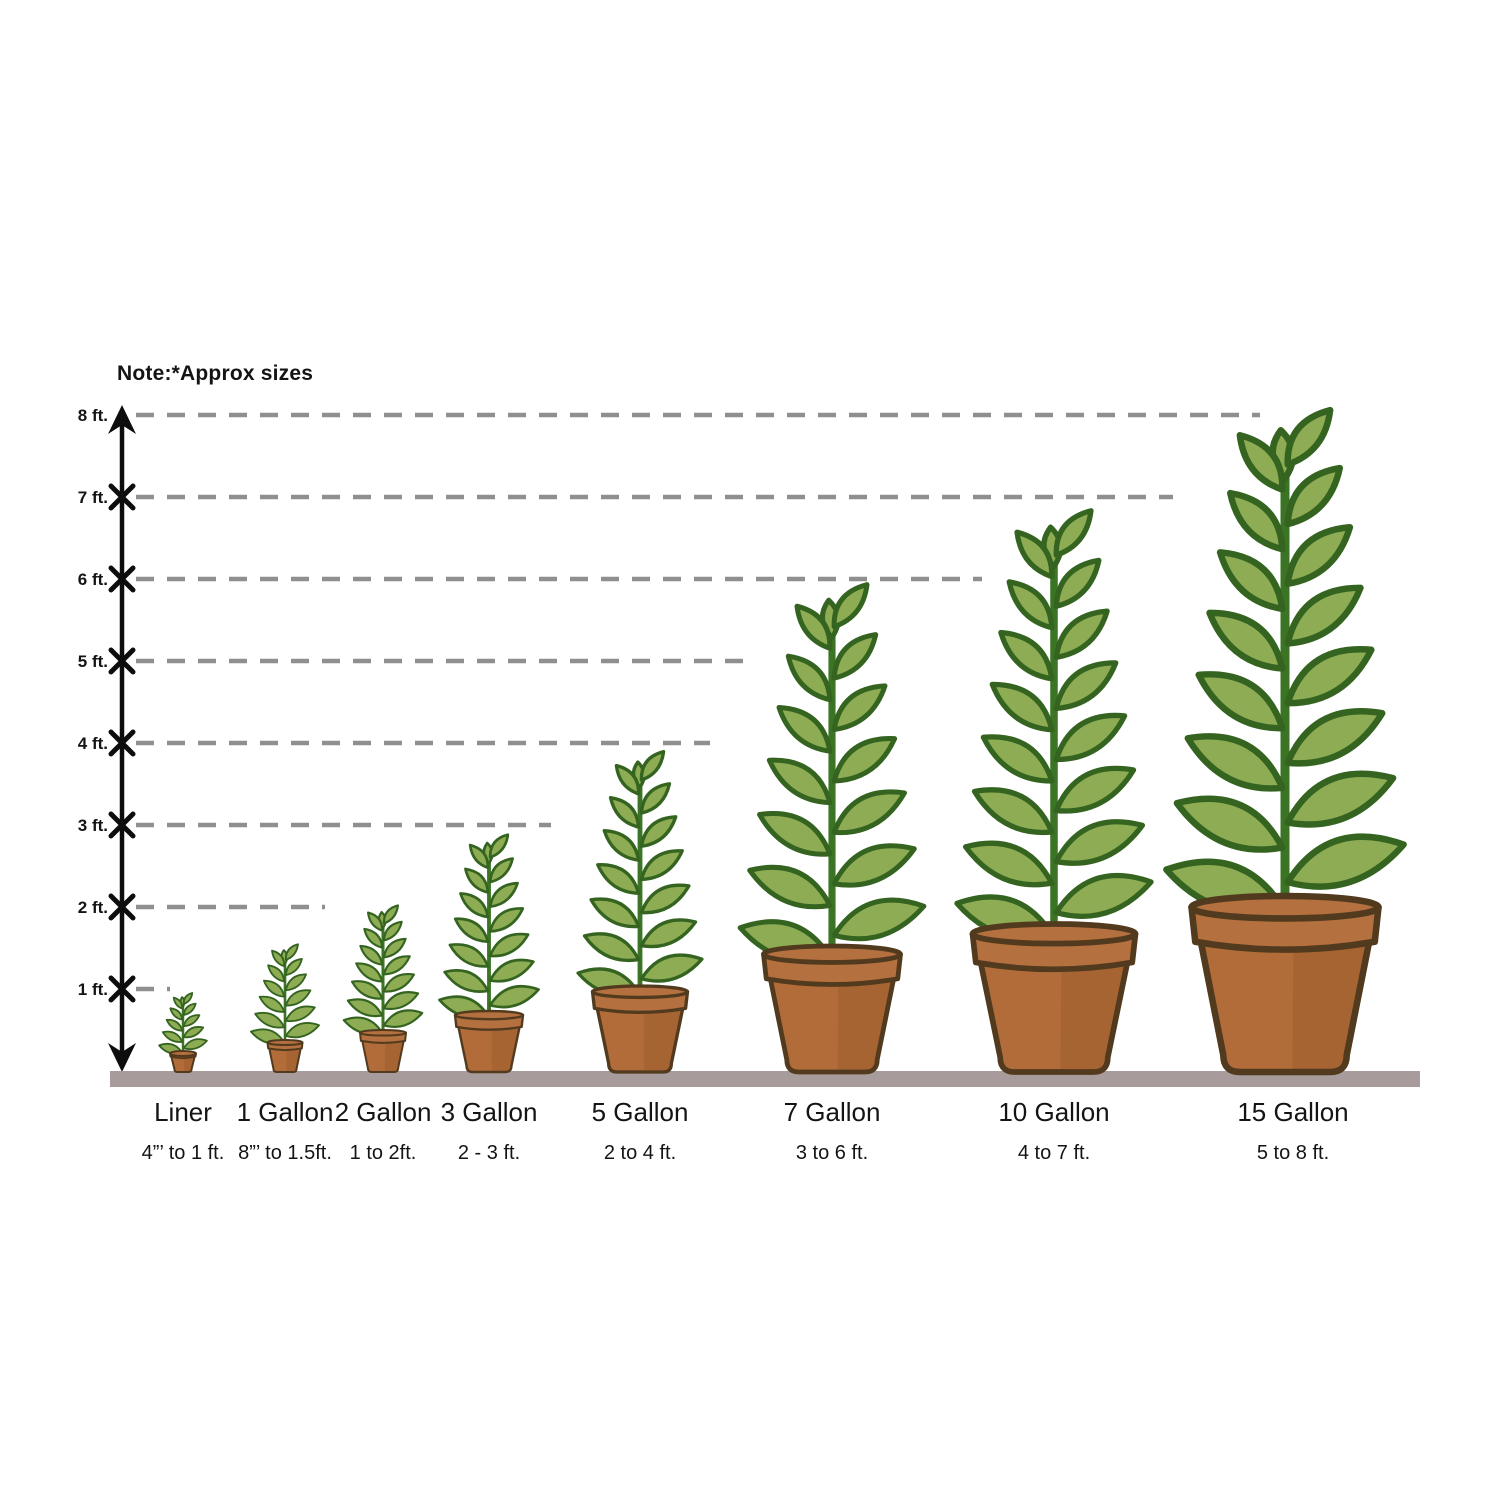 The image size is (1500, 1501). What do you see at coordinates (93, 415) in the screenshot?
I see `y-axis-label-8ft: 8 ft.` at bounding box center [93, 415].